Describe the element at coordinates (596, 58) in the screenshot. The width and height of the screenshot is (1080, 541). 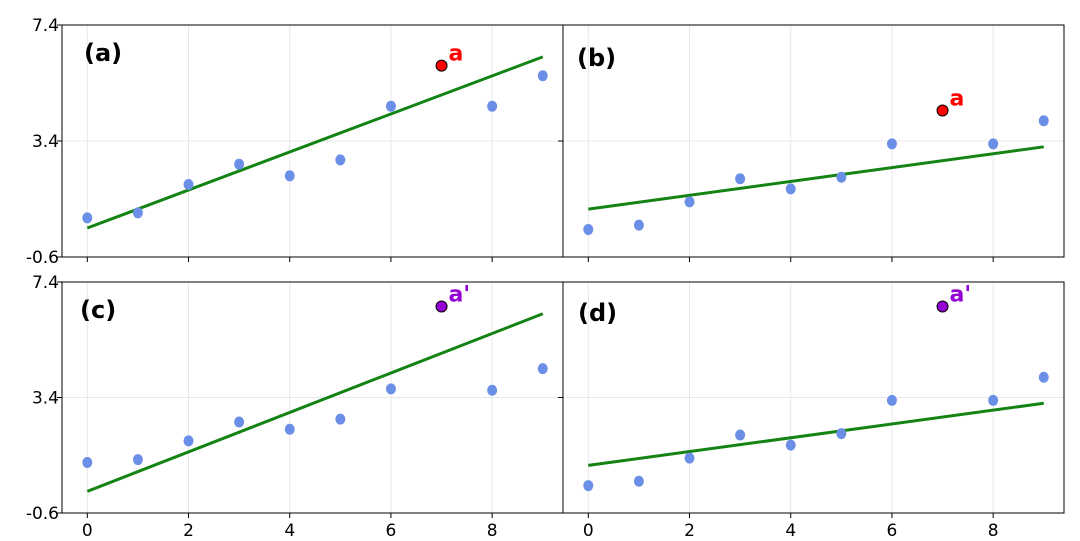
I see `panel-label: (b)` at that location.